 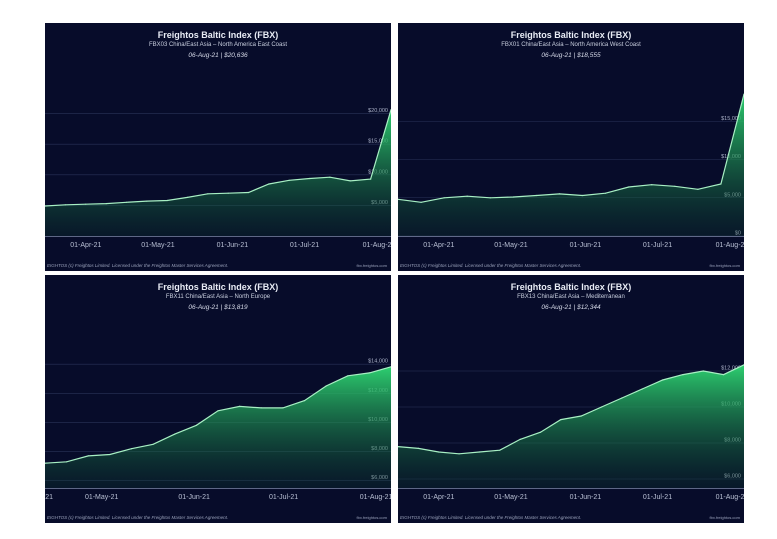 What do you see at coordinates (571, 297) in the screenshot?
I see `chart-subtitle: FBX13 China/East Asia – Mediterranean` at bounding box center [571, 297].